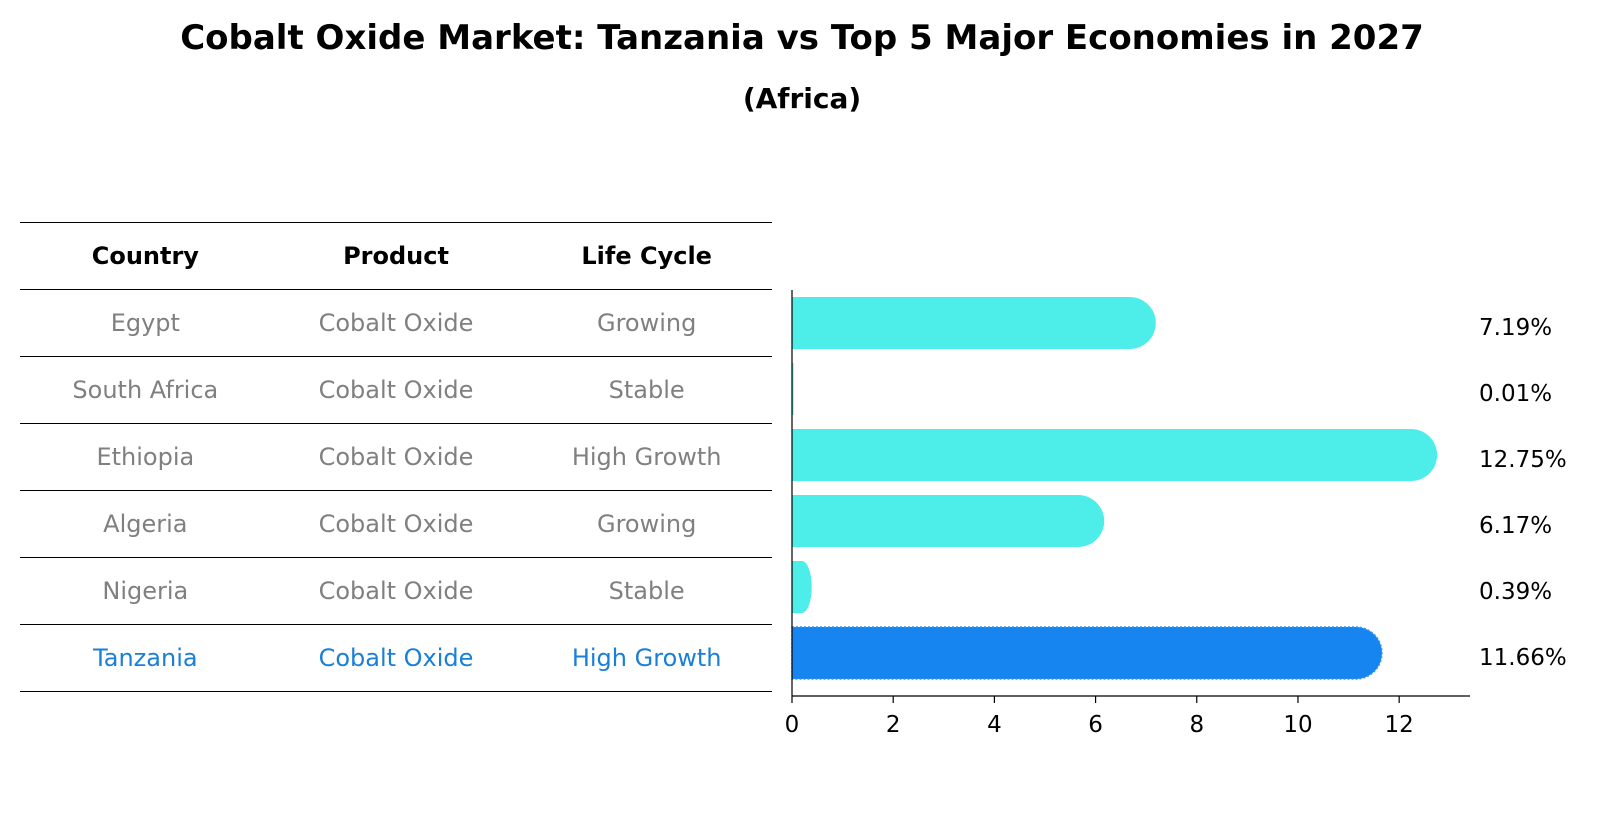 Image resolution: width=1604 pixels, height=823 pixels. Describe the element at coordinates (1523, 460) in the screenshot. I see `value-label-ethiopia: 12.75%` at that location.